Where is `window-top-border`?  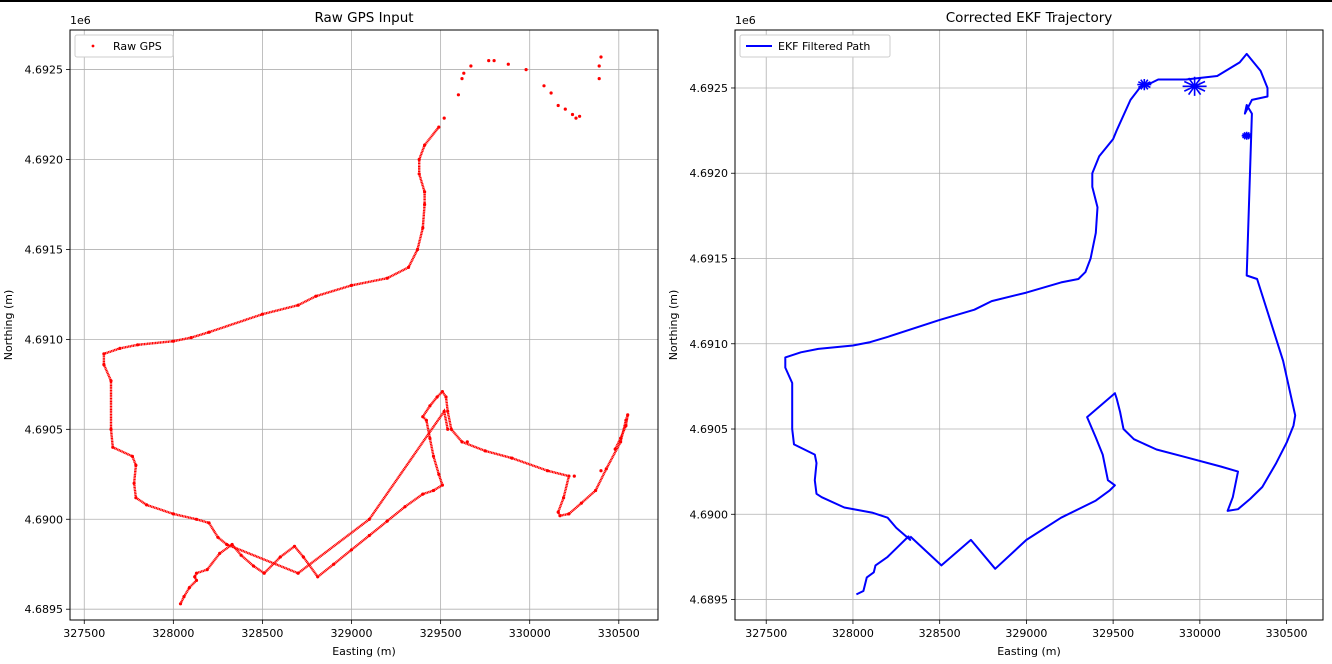 window-top-border is located at coordinates (666, 1).